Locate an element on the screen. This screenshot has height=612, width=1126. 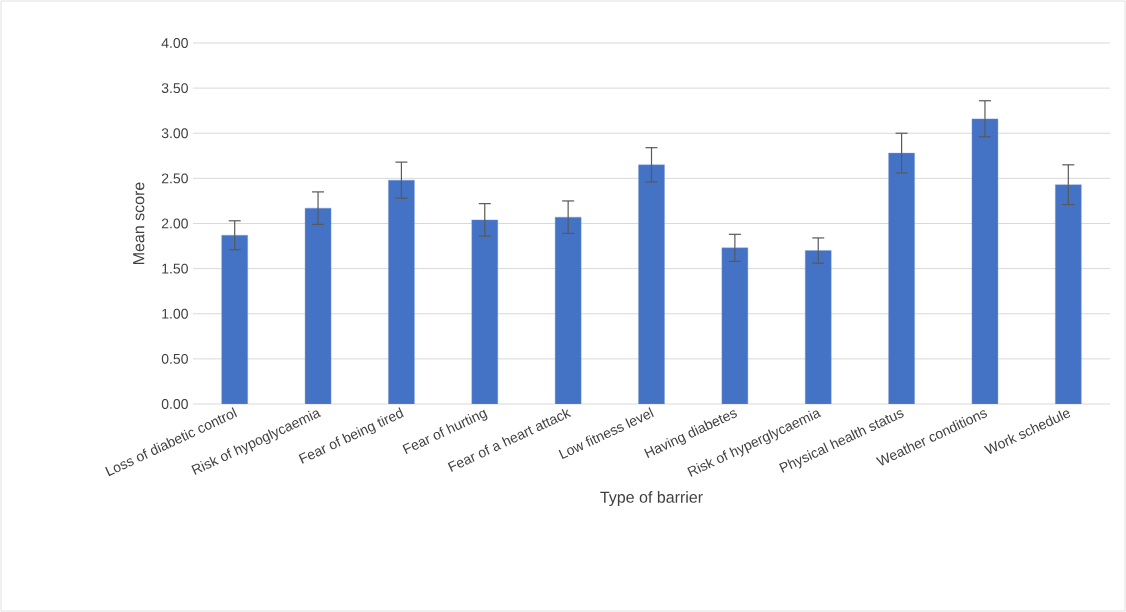
y-tick-label: 3.00 is located at coordinates (174, 133).